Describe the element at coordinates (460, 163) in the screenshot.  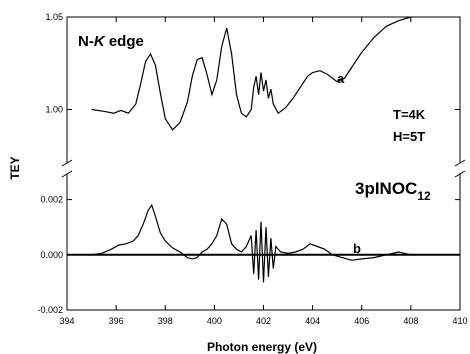
I see `axis-break-mark-right-upper` at that location.